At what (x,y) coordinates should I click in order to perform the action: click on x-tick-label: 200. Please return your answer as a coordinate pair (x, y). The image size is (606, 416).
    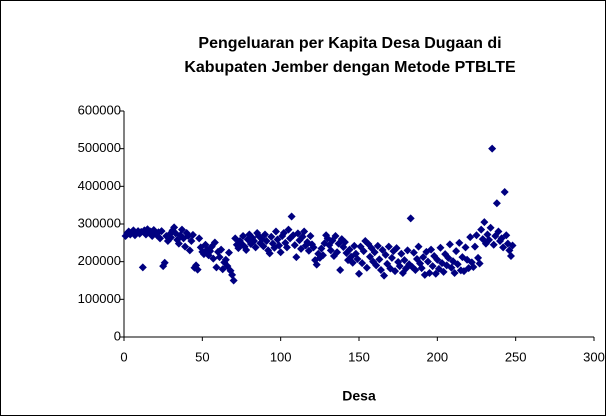
    Looking at the image, I should click on (437, 356).